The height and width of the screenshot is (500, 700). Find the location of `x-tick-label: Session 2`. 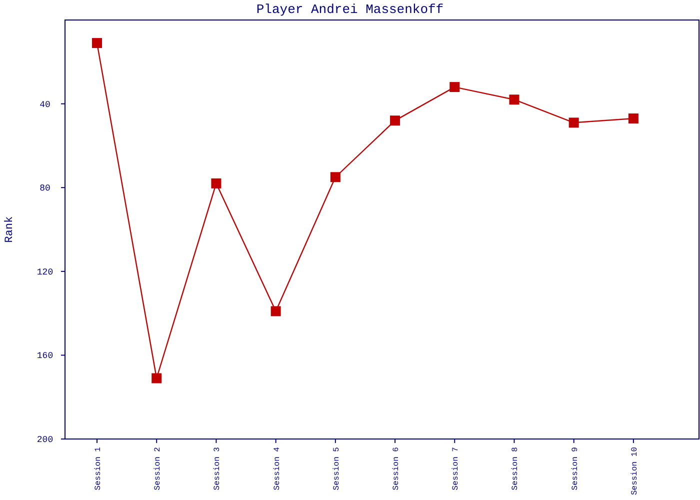

x-tick-label: Session 2 is located at coordinates (158, 468).